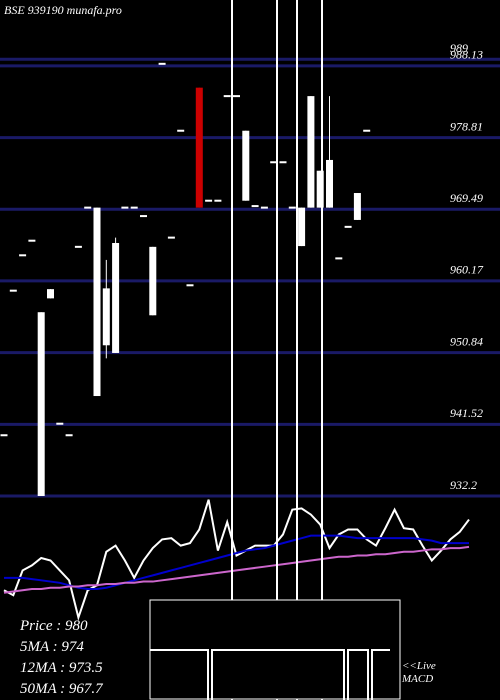 The image size is (500, 700). I want to click on y-tick-label: 960.17, so click(467, 270).